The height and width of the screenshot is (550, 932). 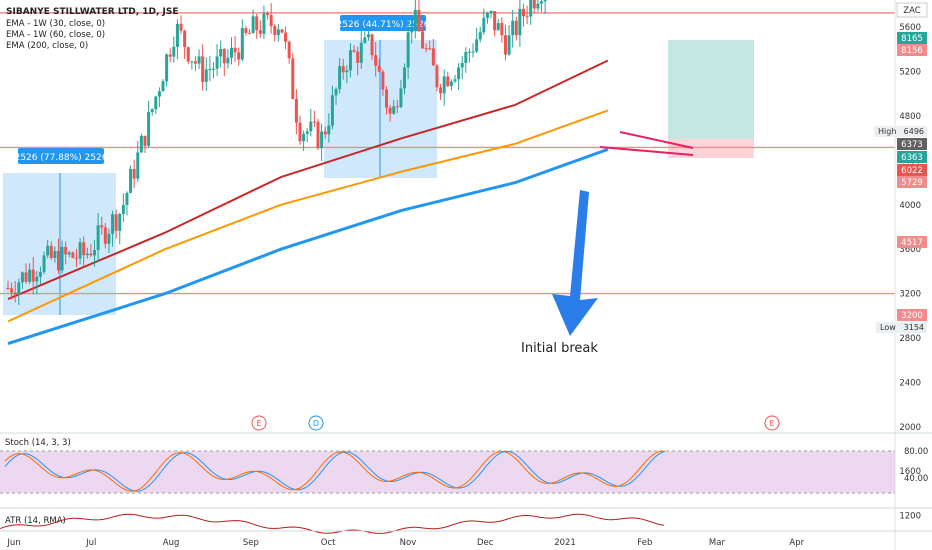 I want to click on stoch-lines, so click(x=335, y=471).